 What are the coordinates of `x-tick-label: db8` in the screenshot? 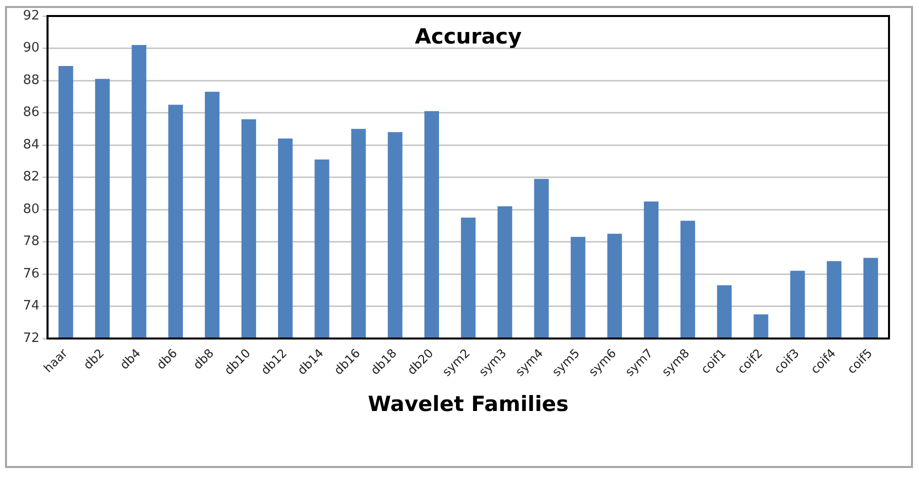 It's located at (203, 359).